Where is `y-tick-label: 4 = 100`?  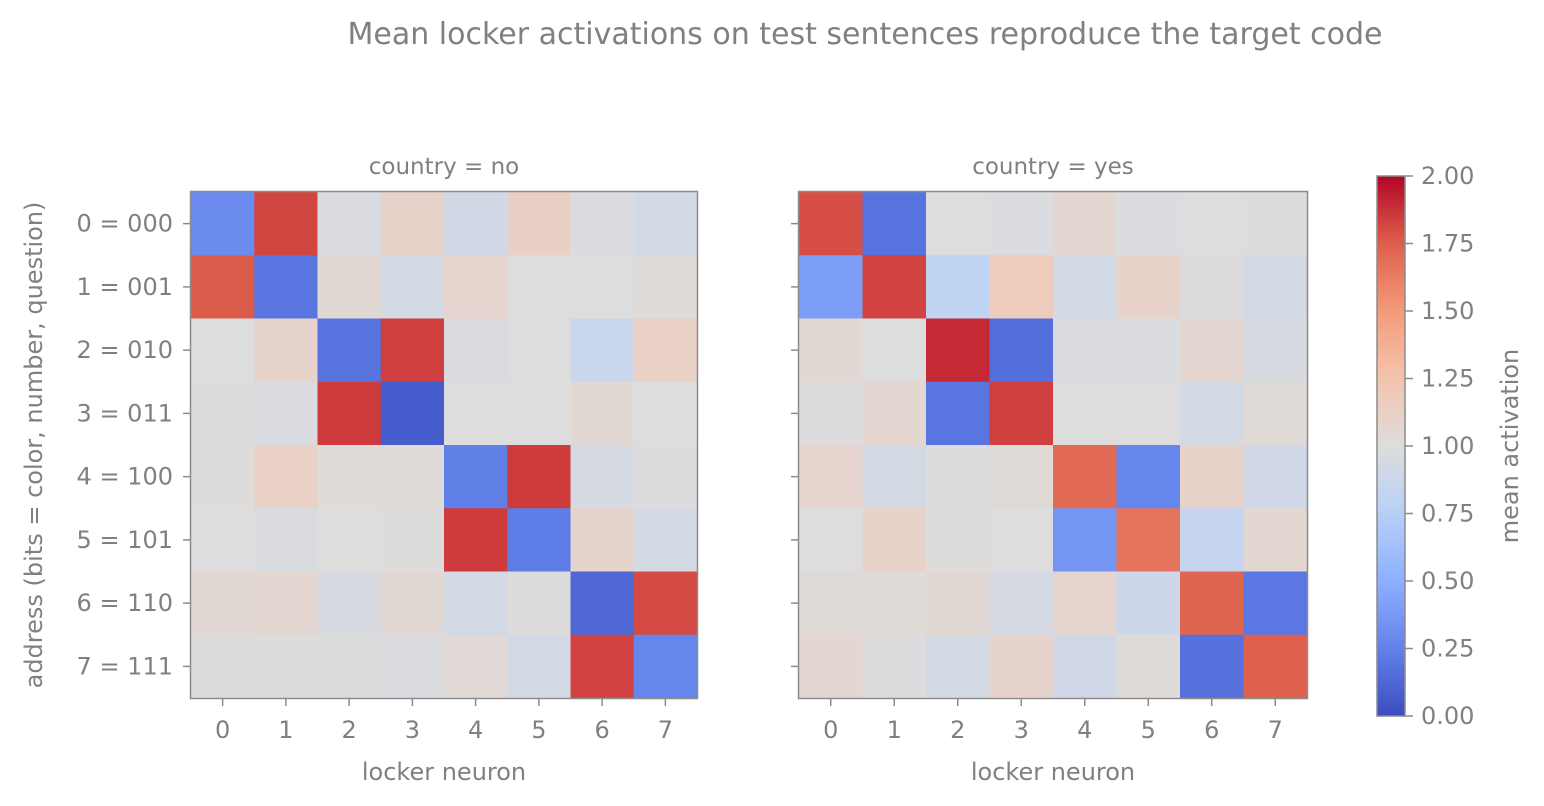 y-tick-label: 4 = 100 is located at coordinates (125, 477).